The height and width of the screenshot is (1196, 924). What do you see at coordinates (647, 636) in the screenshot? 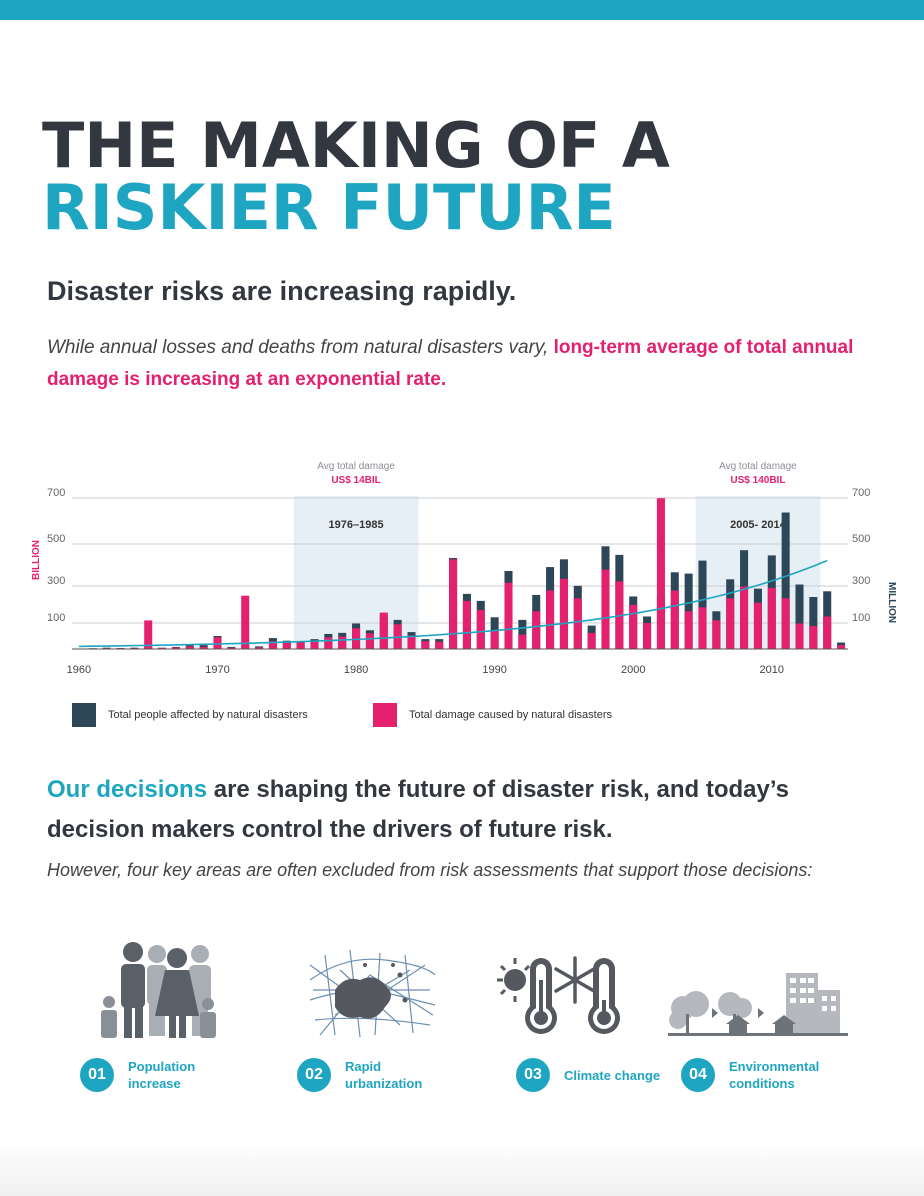
I see `bar-damage-2001` at bounding box center [647, 636].